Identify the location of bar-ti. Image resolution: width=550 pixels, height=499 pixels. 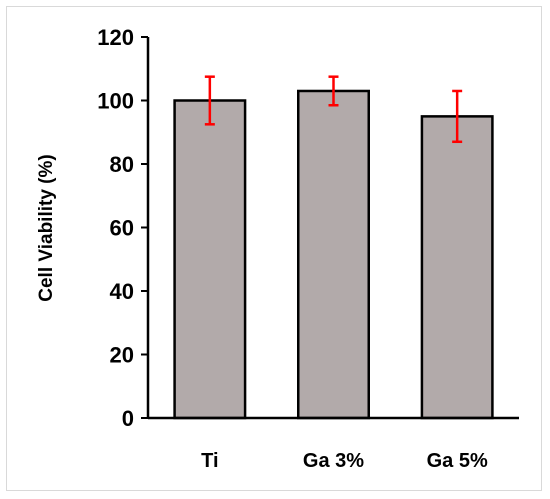
(210, 259).